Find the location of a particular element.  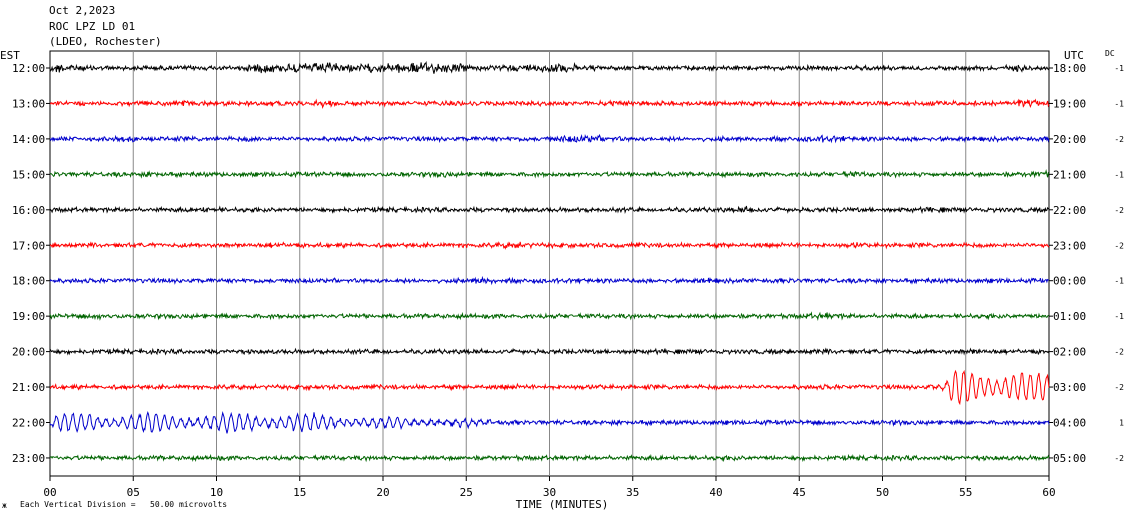

x-tick-label: 15 is located at coordinates (299, 492).